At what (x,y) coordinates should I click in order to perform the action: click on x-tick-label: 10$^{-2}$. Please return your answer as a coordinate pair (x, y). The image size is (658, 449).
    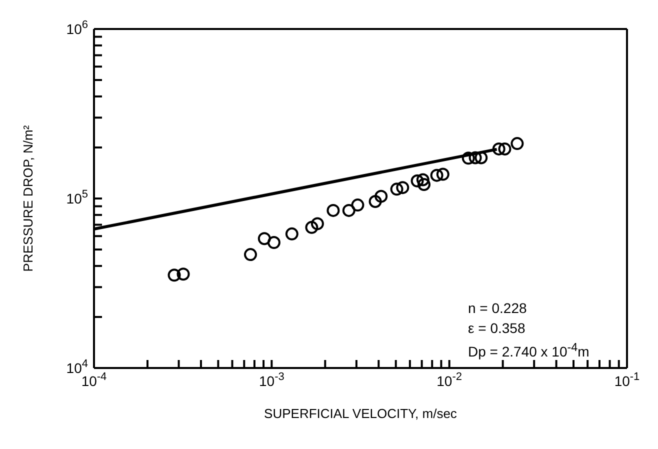
    Looking at the image, I should click on (449, 380).